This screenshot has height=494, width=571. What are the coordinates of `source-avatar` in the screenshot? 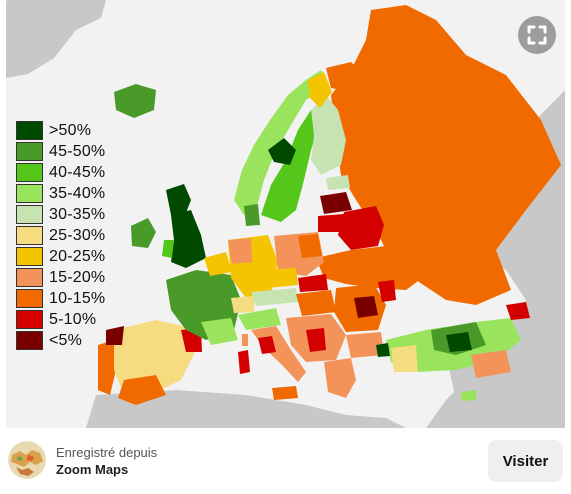 It's located at (27, 460).